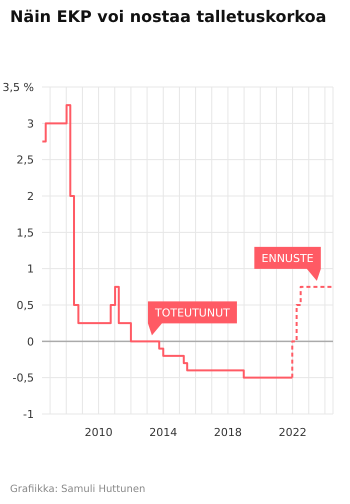 The height and width of the screenshot is (504, 350). Describe the element at coordinates (25, 160) in the screenshot. I see `y-tick-label: 2,5` at that location.